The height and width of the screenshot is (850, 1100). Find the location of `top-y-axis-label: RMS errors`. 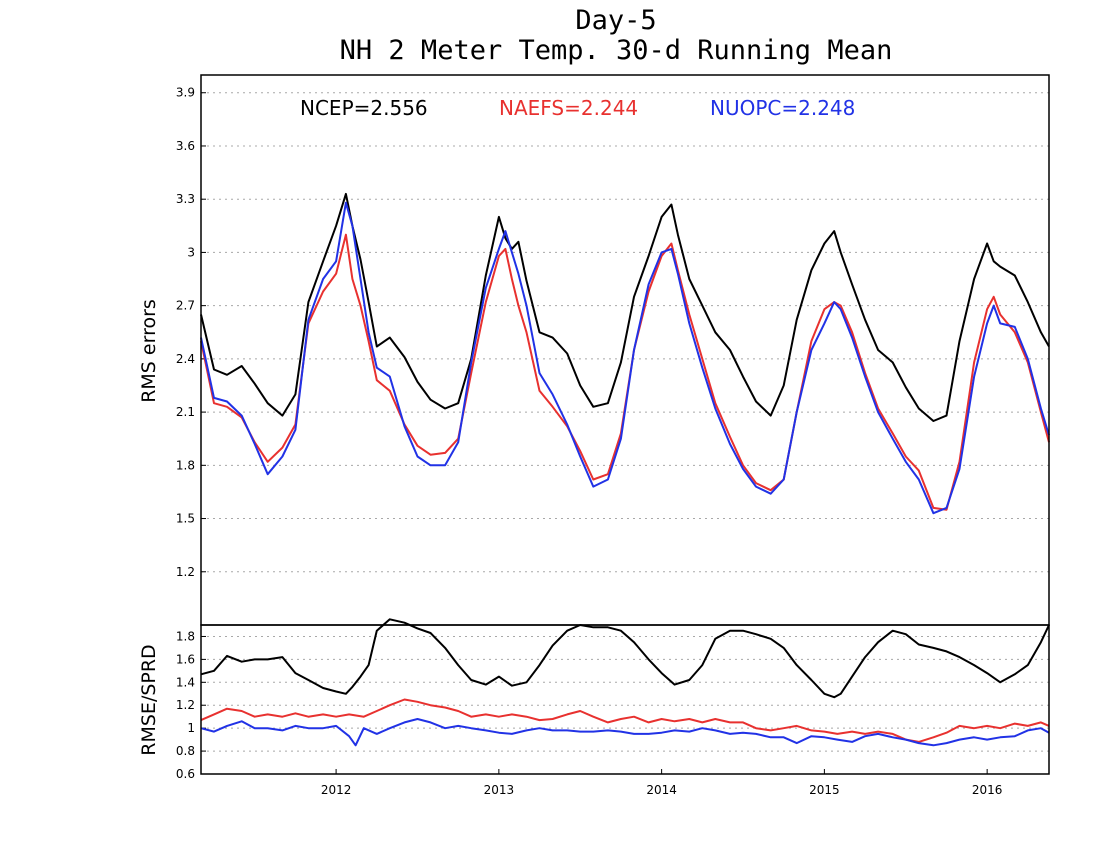

top-y-axis-label: RMS errors is located at coordinates (149, 351).